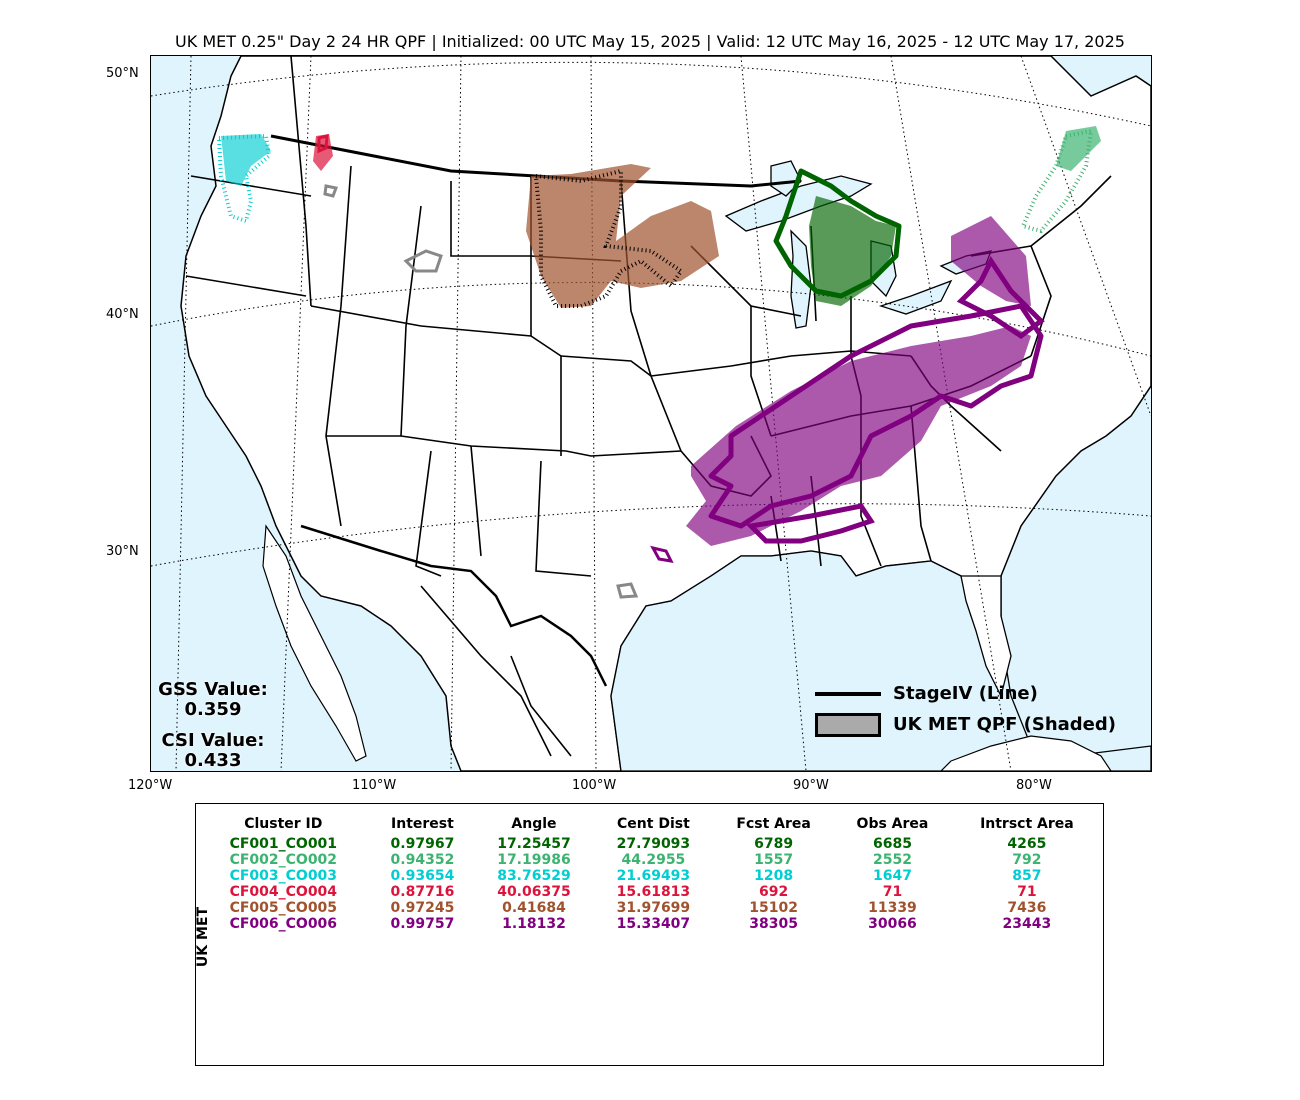  What do you see at coordinates (534, 860) in the screenshot?
I see `table-cell: 17.19986` at bounding box center [534, 860].